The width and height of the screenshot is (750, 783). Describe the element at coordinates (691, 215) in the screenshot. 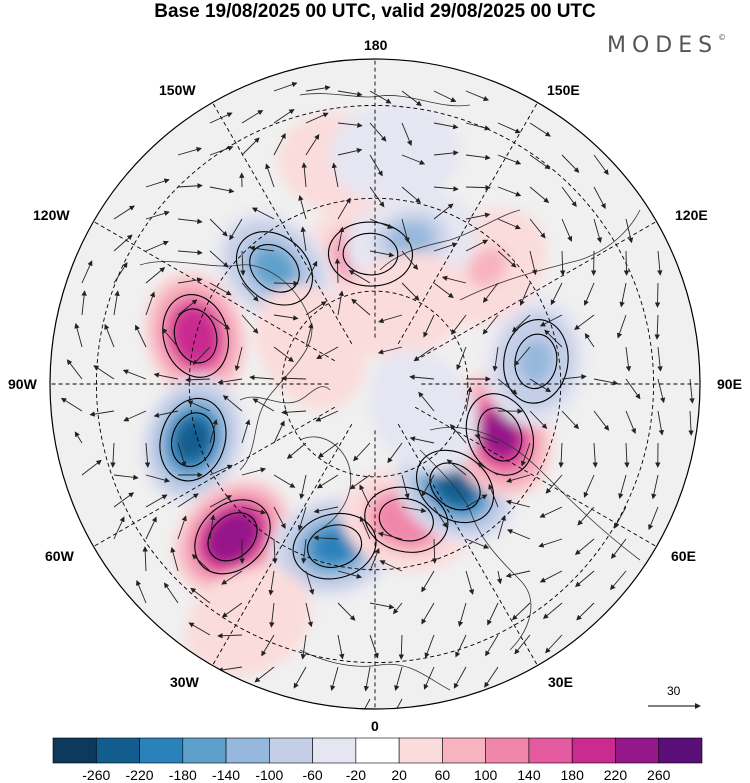

I see `label-120e: 120E` at that location.